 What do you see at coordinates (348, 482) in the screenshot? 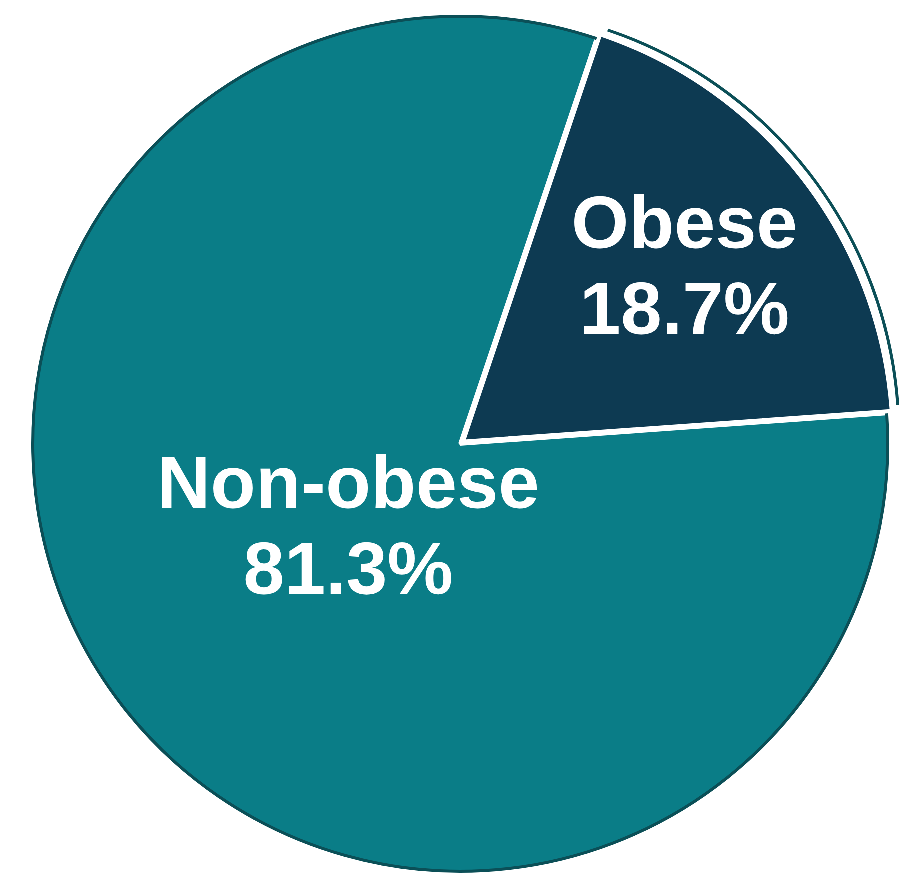
I see `slice-label: Non-obese` at bounding box center [348, 482].